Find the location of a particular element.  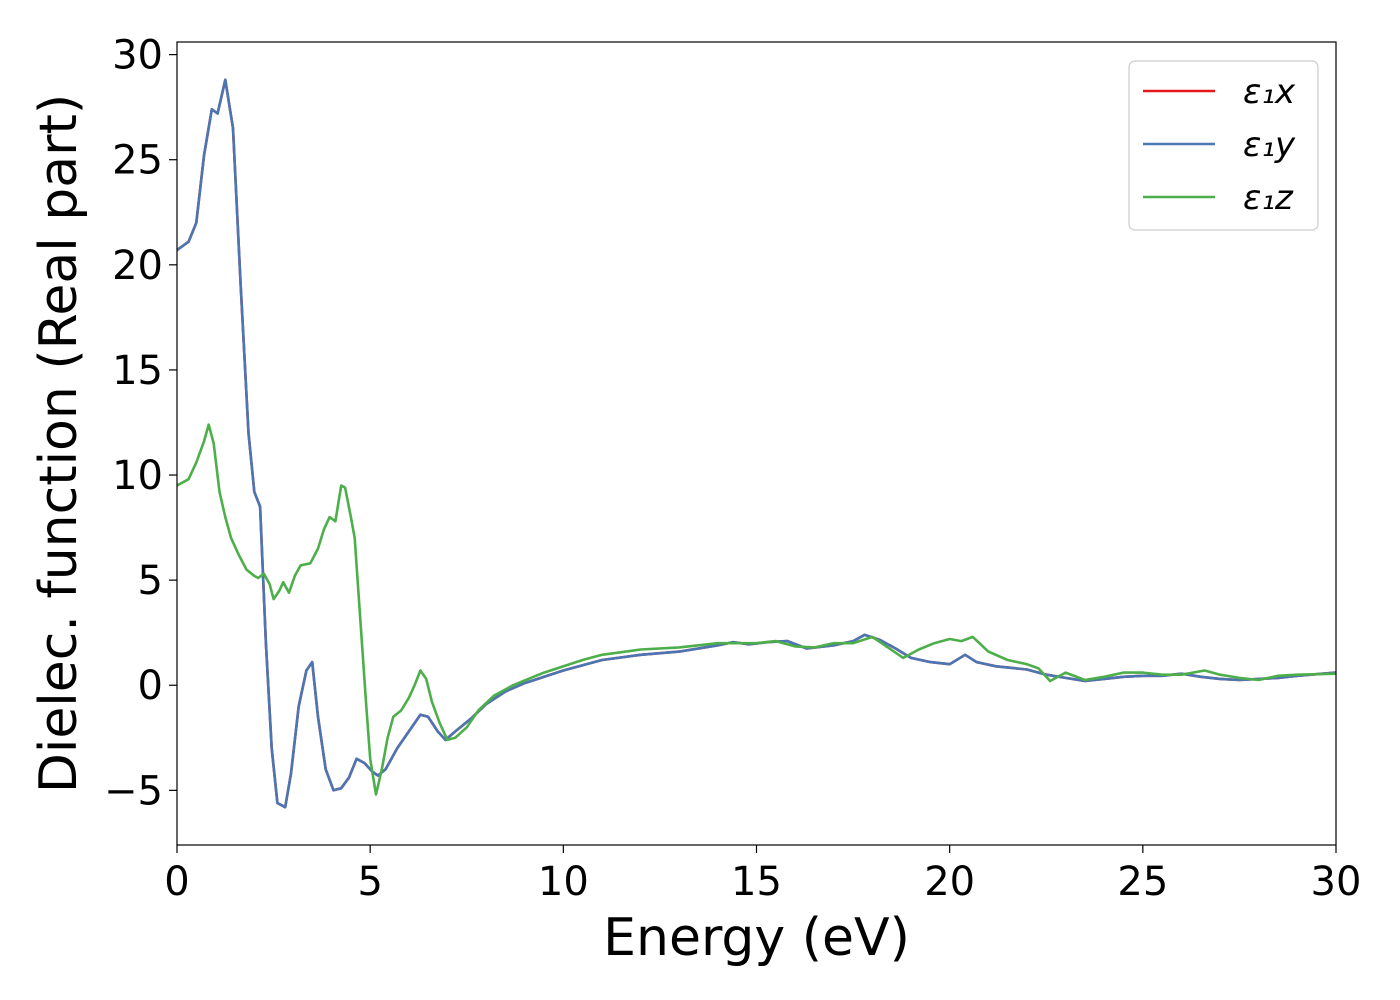

x-tick-label: 10 is located at coordinates (563, 882).